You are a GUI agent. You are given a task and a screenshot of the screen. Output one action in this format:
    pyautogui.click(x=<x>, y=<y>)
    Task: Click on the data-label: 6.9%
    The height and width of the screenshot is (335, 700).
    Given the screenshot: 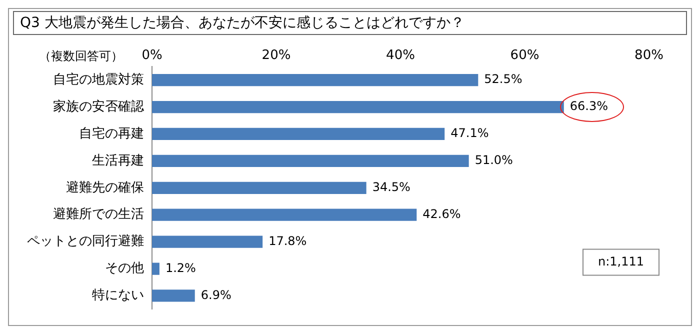 What is the action you would take?
    pyautogui.click(x=216, y=295)
    